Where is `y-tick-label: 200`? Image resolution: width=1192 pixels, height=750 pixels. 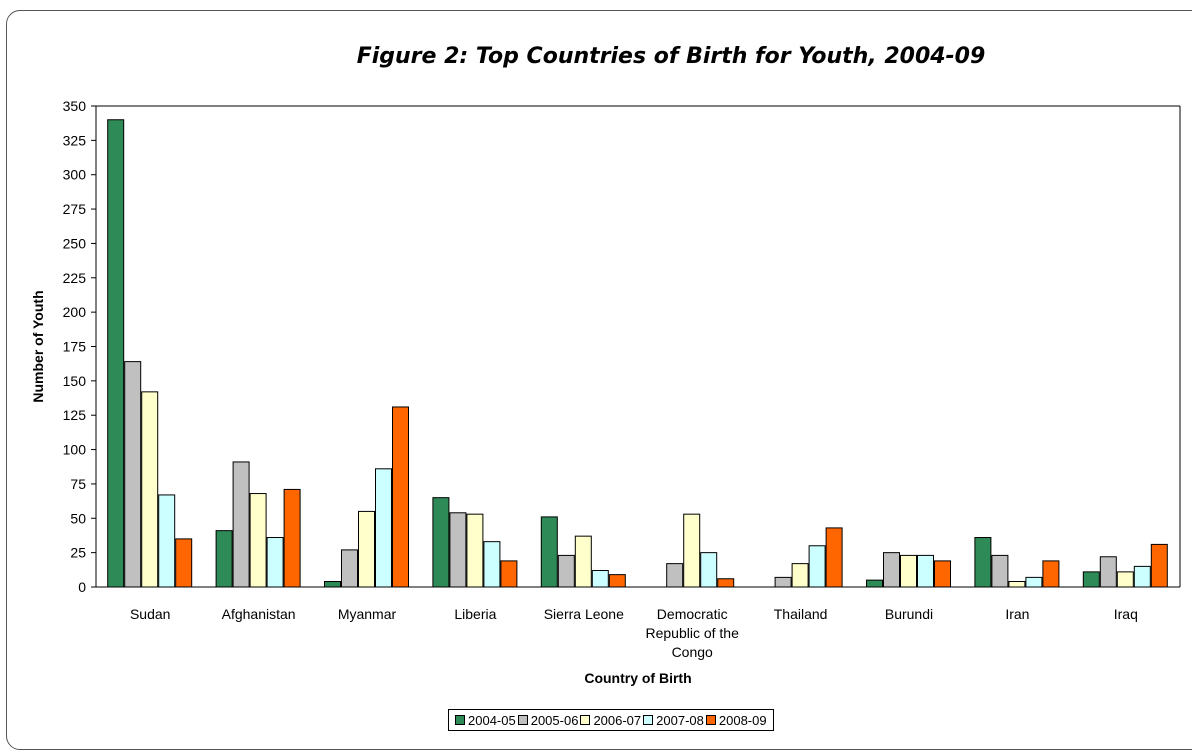 y-tick-label: 200 is located at coordinates (75, 312).